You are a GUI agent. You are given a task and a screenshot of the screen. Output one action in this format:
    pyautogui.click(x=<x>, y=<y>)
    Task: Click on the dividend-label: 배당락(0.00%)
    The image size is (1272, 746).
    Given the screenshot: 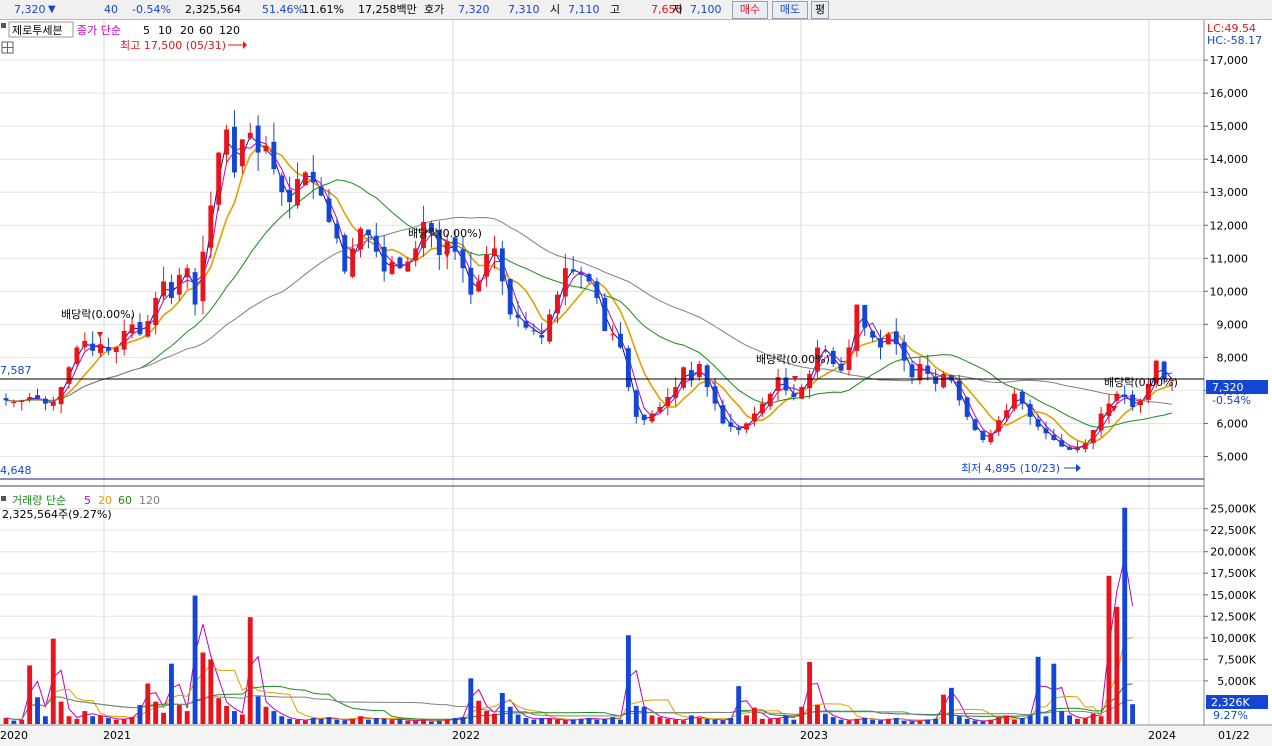 What is the action you would take?
    pyautogui.click(x=98, y=314)
    